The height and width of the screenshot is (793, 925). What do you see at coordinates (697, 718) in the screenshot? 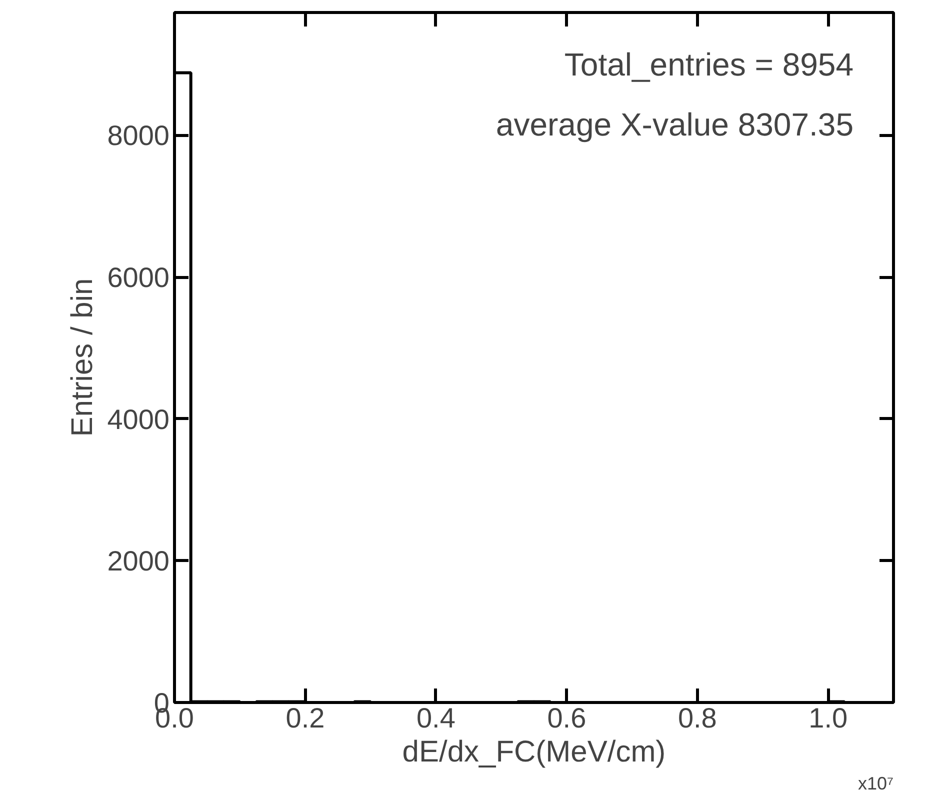
I see `x-tick-label: 0.8` at bounding box center [697, 718].